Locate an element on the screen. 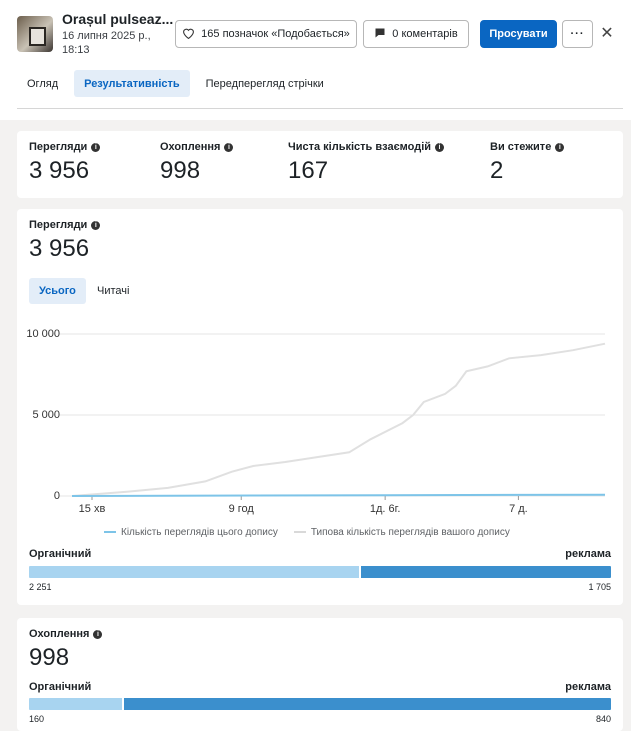 The height and width of the screenshot is (731, 631). close-icon: ✕ is located at coordinates (607, 33).